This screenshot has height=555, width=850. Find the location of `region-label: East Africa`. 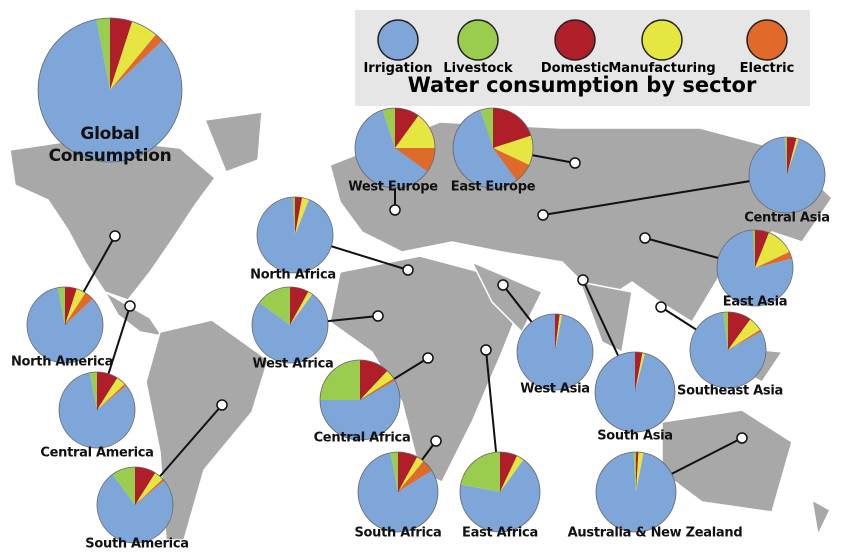

region-label: East Africa is located at coordinates (500, 533).